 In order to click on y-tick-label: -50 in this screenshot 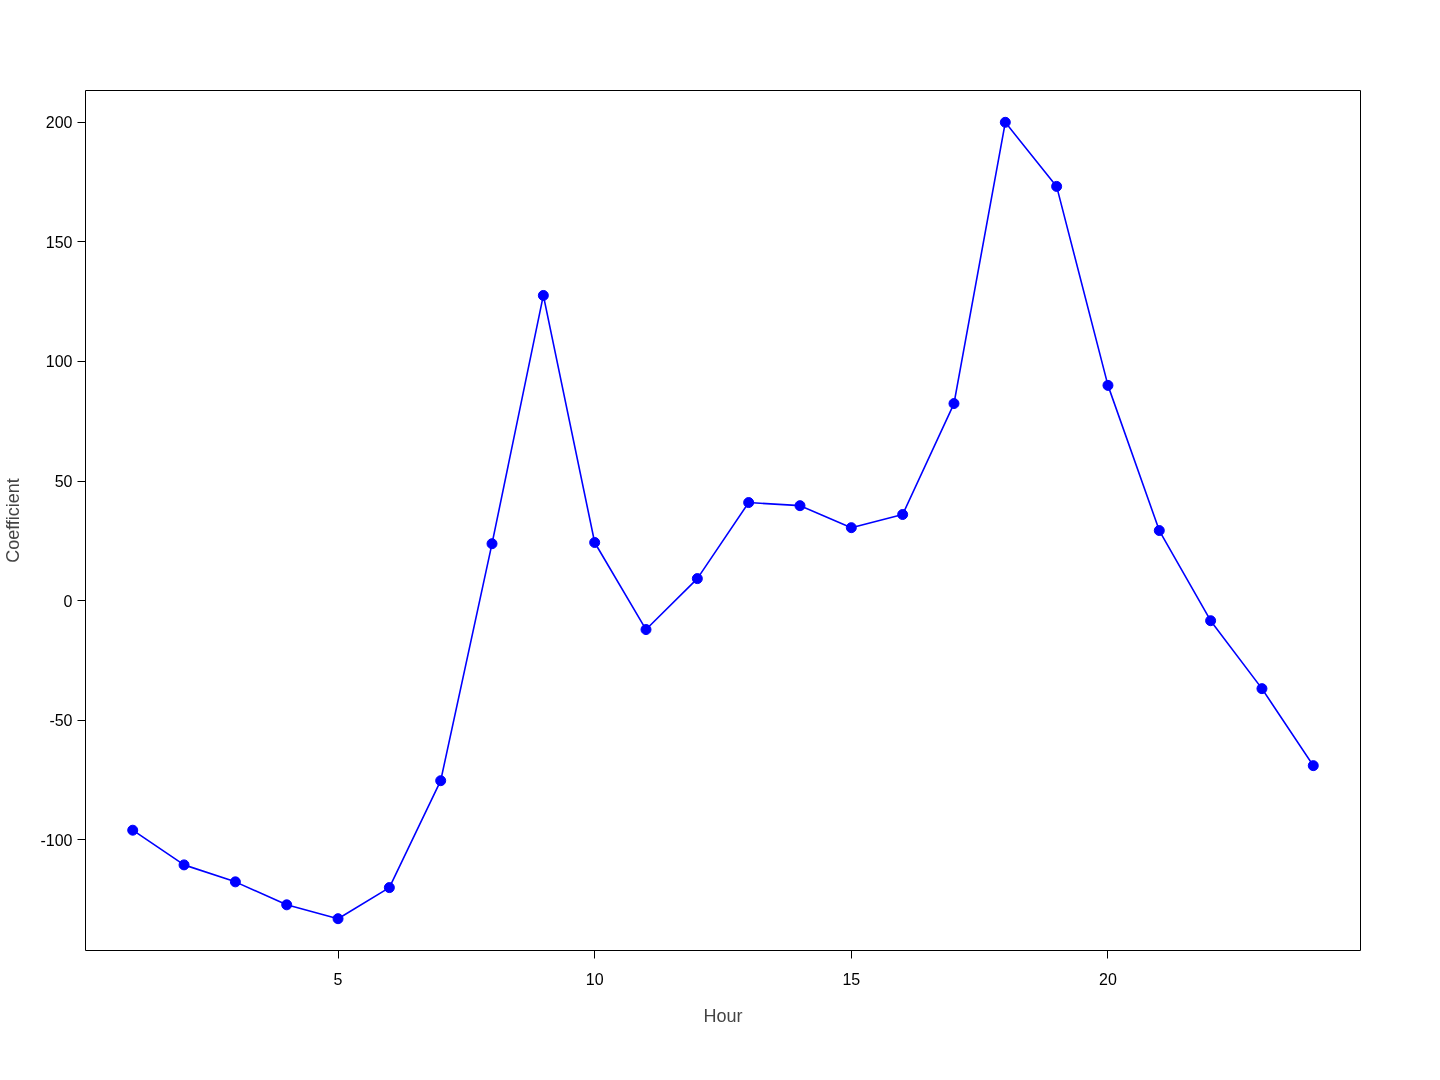, I will do `click(61, 721)`.